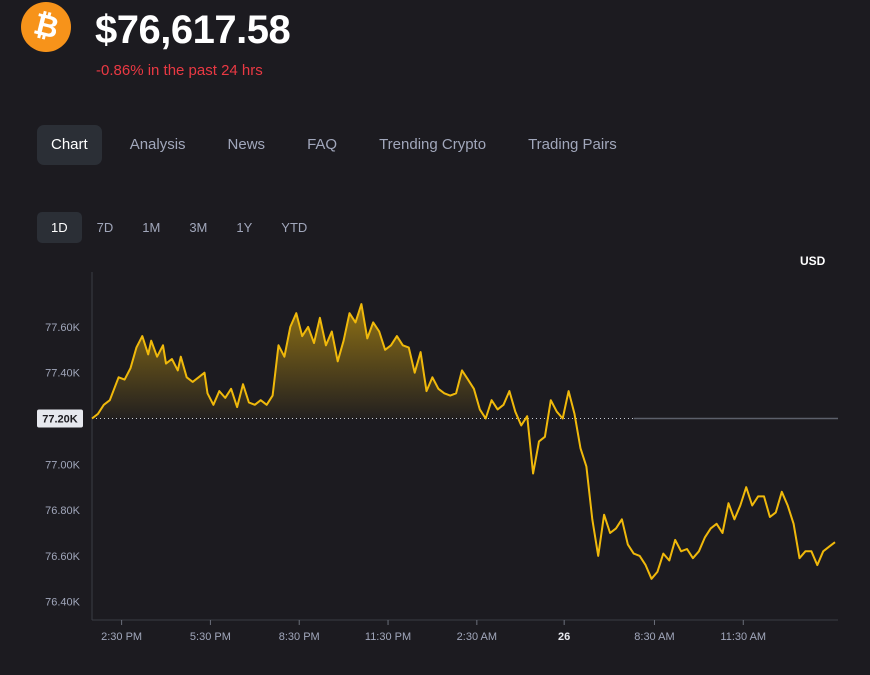  I want to click on x-tick-label: 11:30 AM, so click(743, 637).